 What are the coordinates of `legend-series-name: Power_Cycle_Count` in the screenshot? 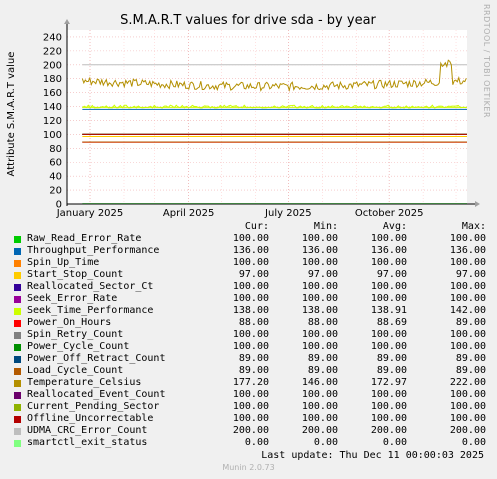 It's located at (78, 346).